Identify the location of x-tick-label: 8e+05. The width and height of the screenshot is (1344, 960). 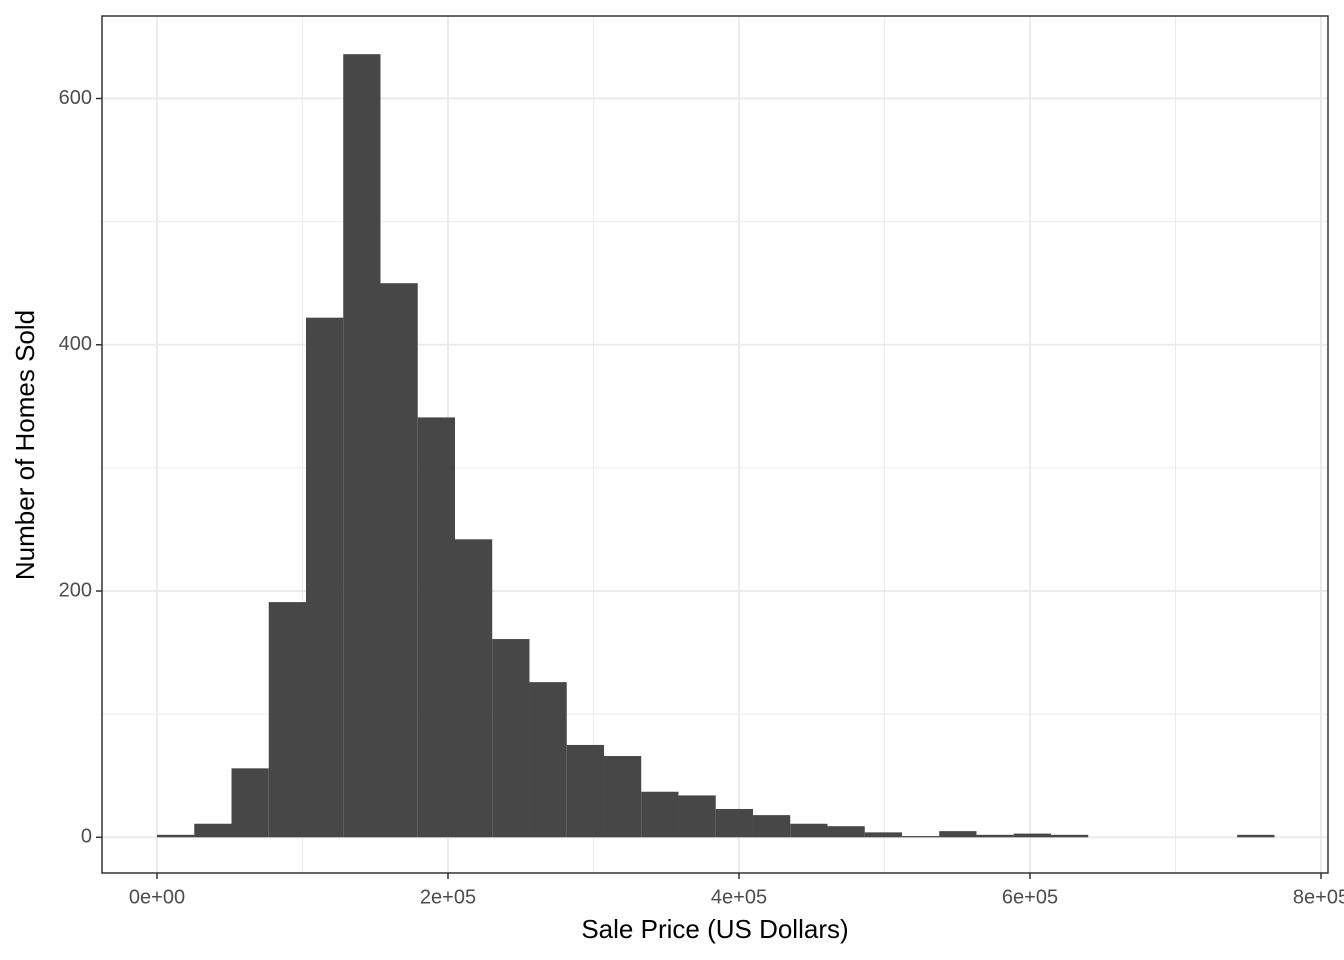
(1318, 897).